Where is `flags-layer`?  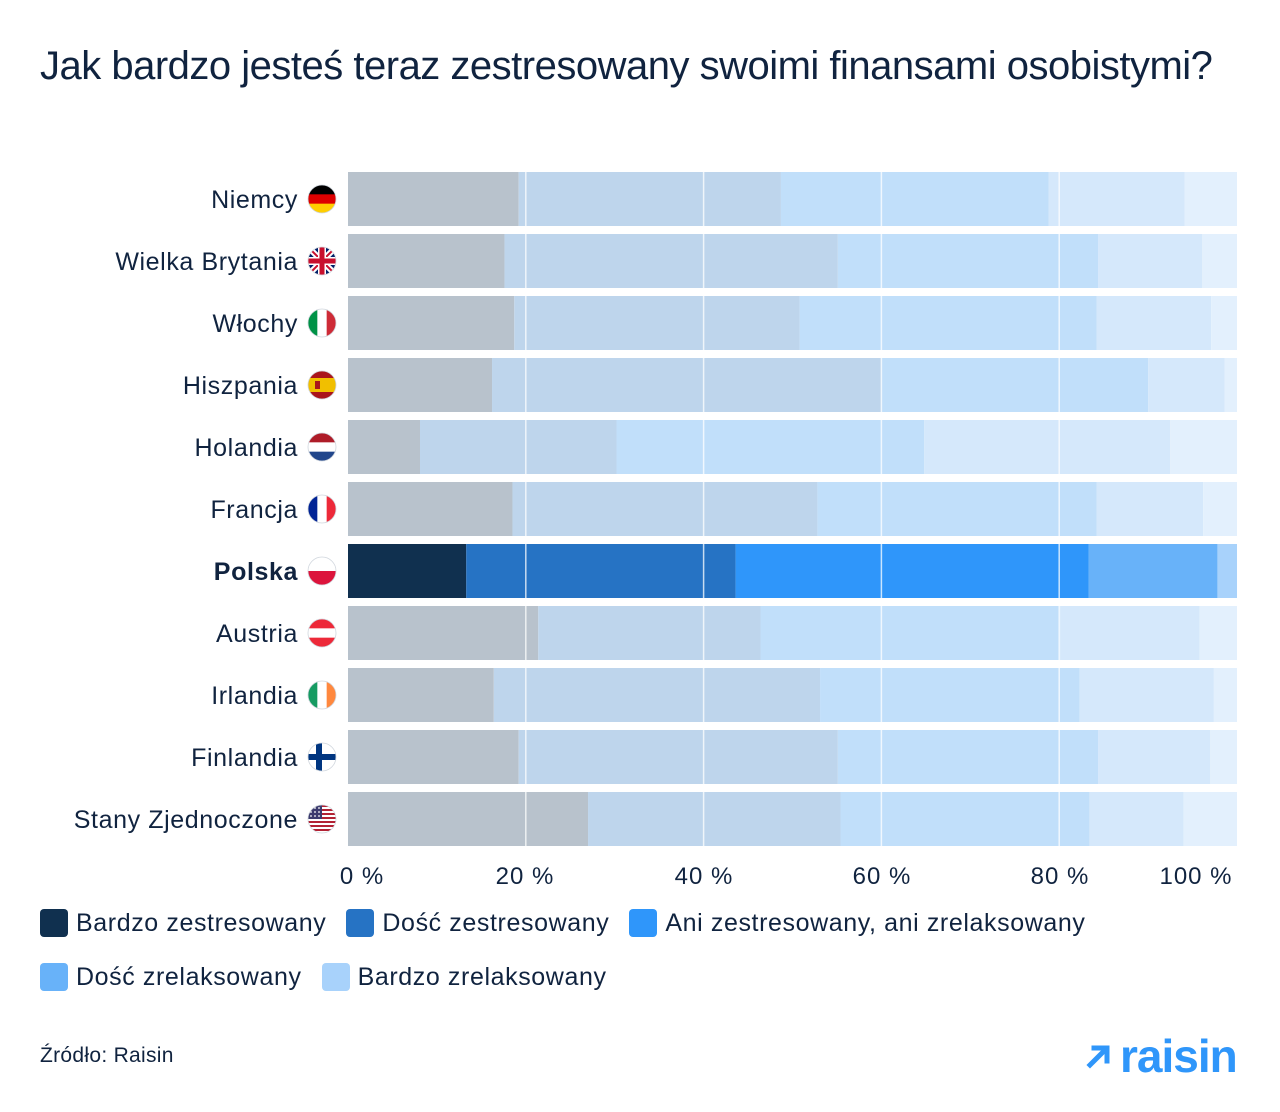 flags-layer is located at coordinates (322, 509).